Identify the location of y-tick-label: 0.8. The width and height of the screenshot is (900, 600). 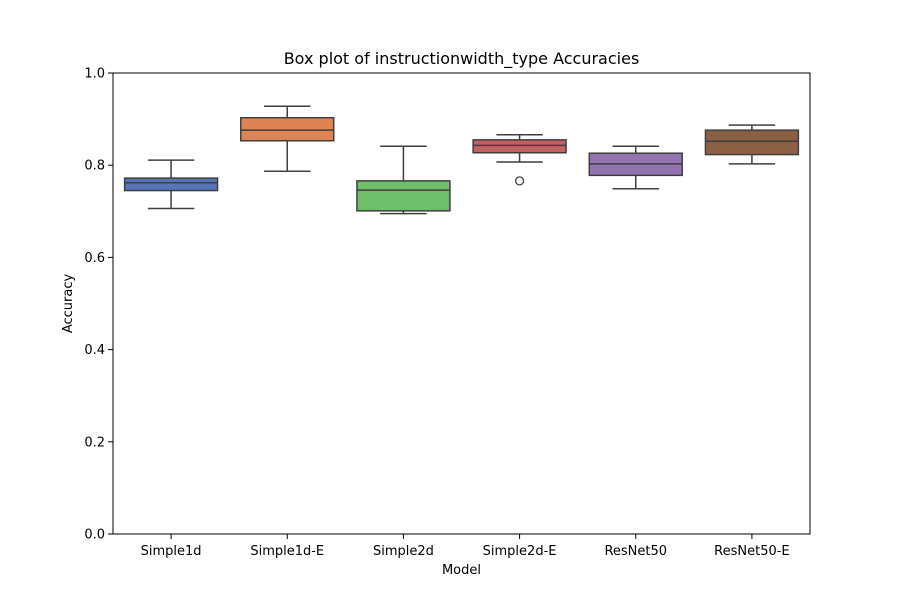
(94, 166).